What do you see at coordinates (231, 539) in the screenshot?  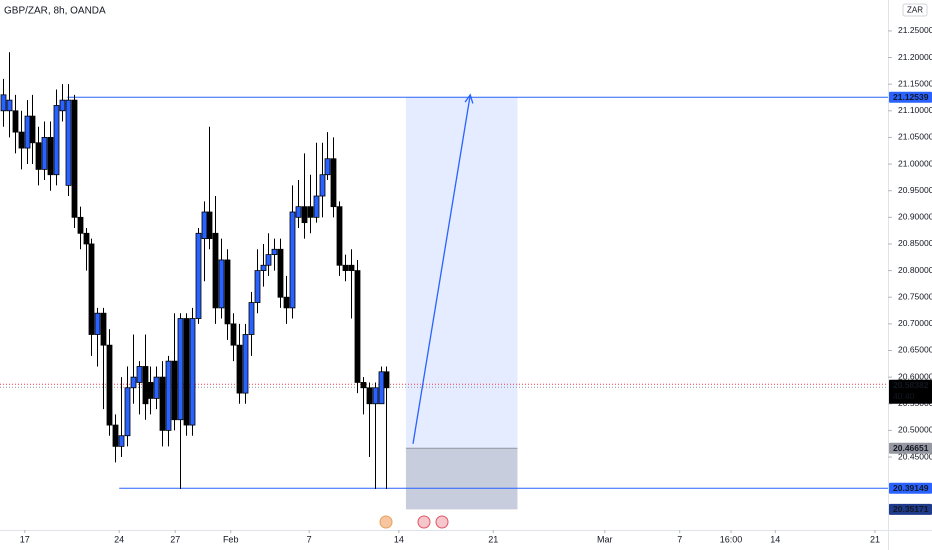 I see `x-tick-label: Feb` at bounding box center [231, 539].